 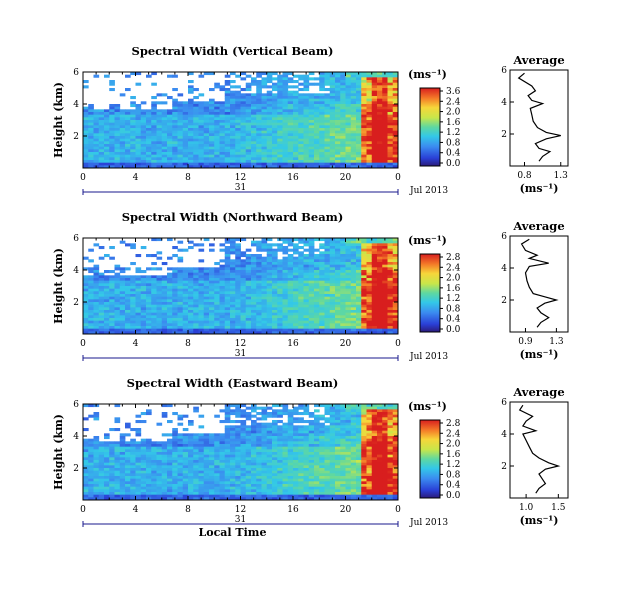 What do you see at coordinates (525, 342) in the screenshot?
I see `avg-x-tick-label: 0.9` at bounding box center [525, 342].